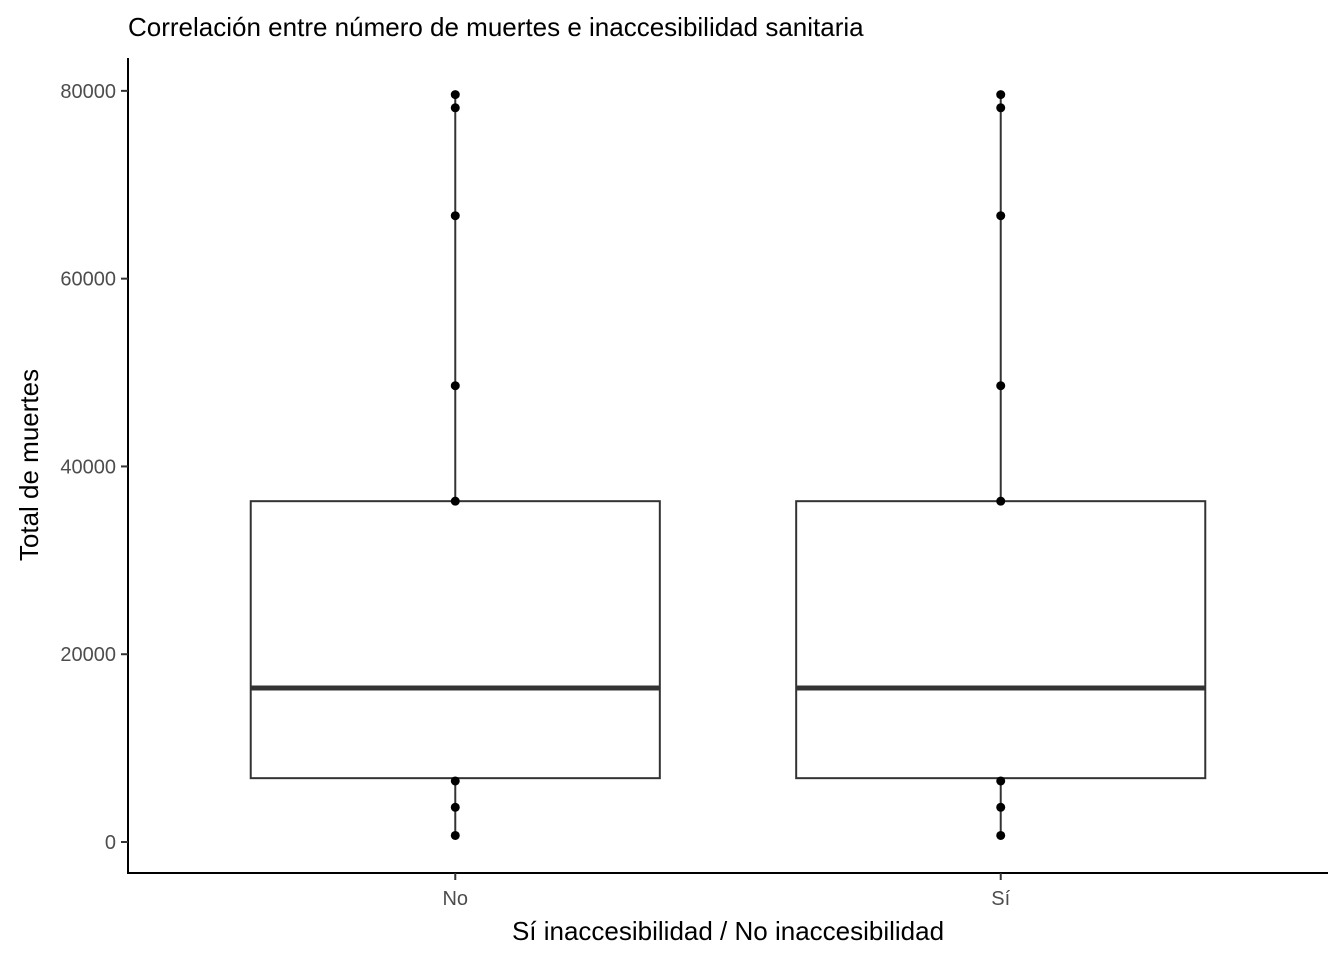  I want to click on x-tick-label: No, so click(455, 899).